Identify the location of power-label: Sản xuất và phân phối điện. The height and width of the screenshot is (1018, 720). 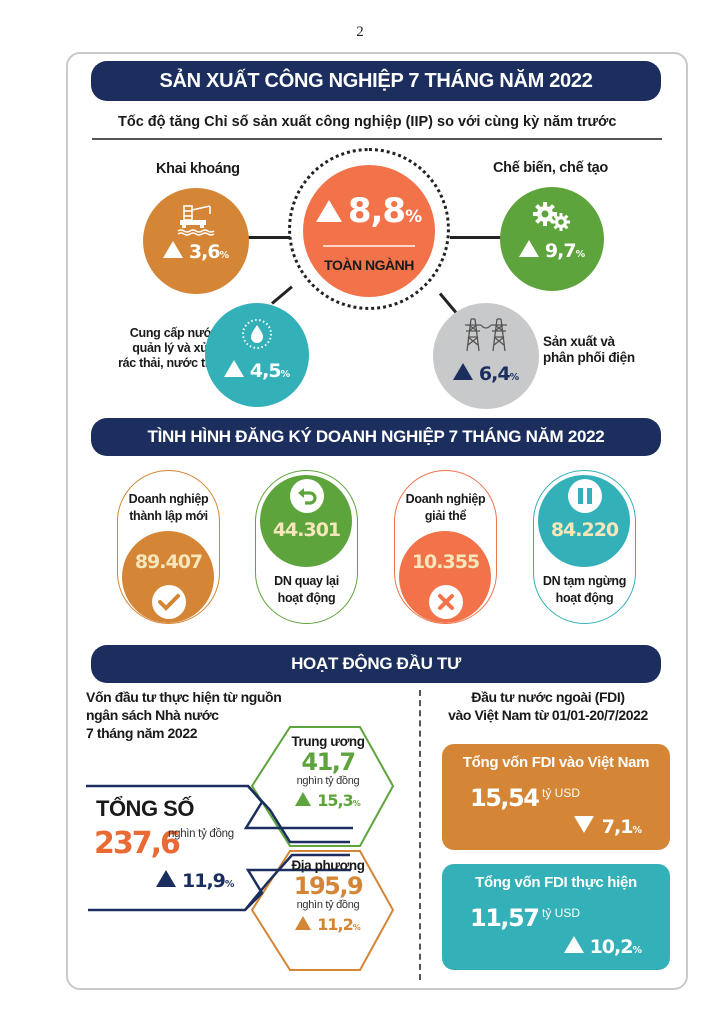
(589, 349).